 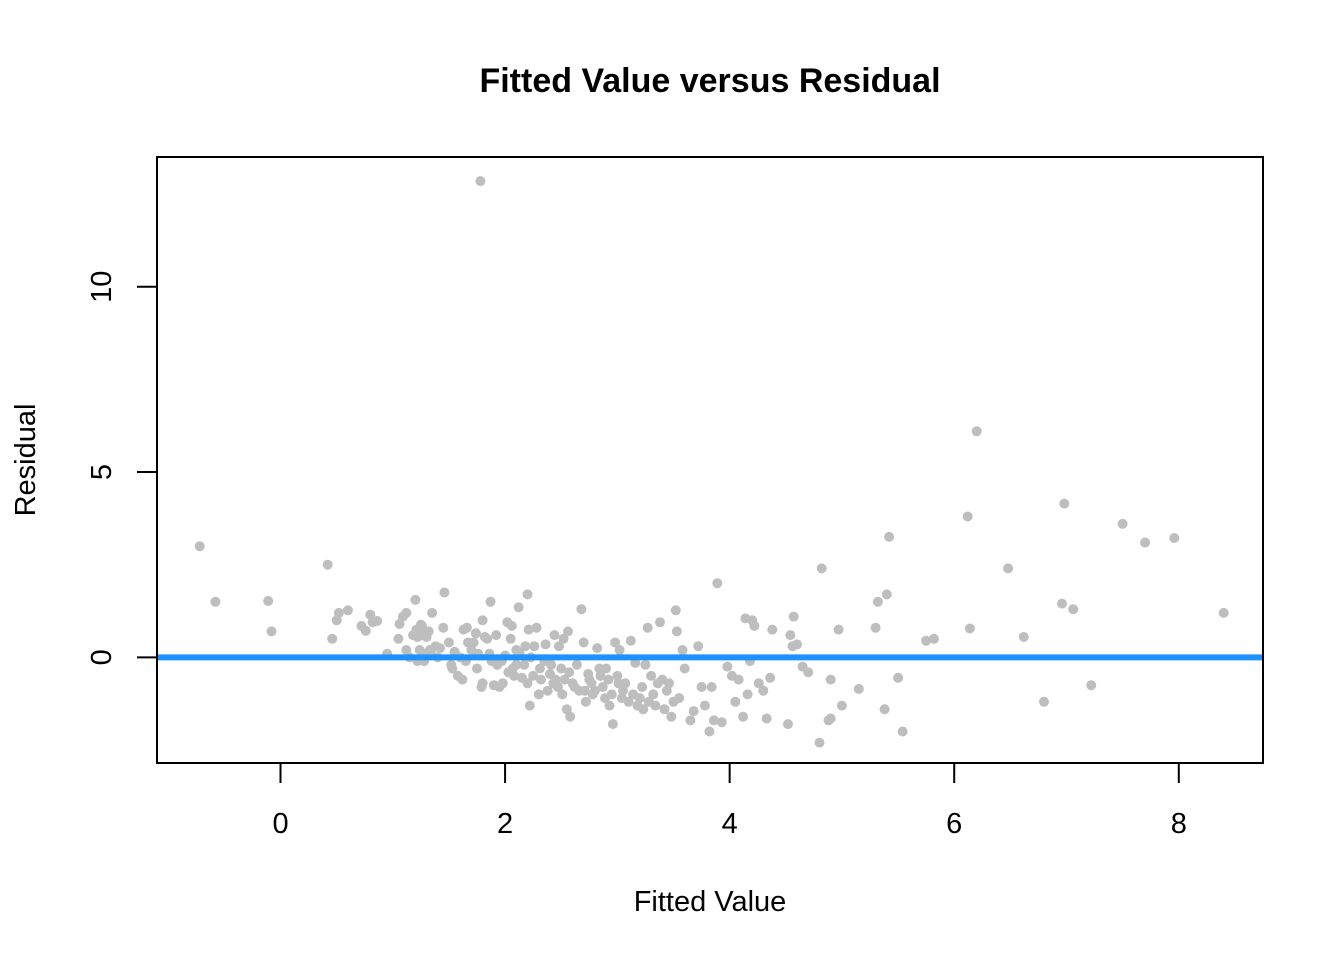 What do you see at coordinates (954, 824) in the screenshot?
I see `x-tick-label-3: 6` at bounding box center [954, 824].